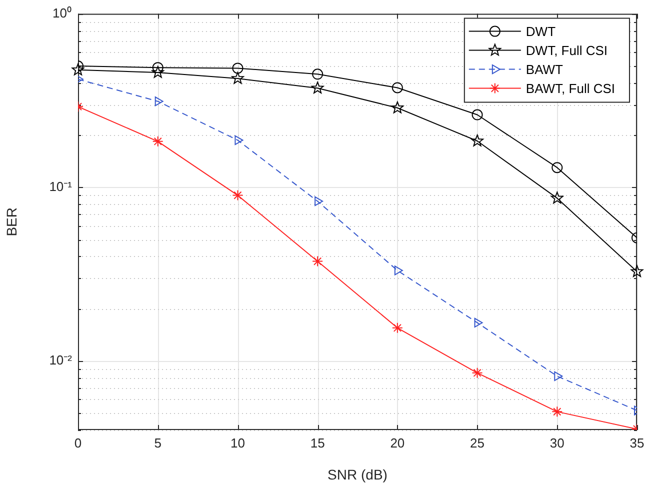 Image resolution: width=665 pixels, height=488 pixels. I want to click on y-tick-label: 10⁰, so click(62, 12).